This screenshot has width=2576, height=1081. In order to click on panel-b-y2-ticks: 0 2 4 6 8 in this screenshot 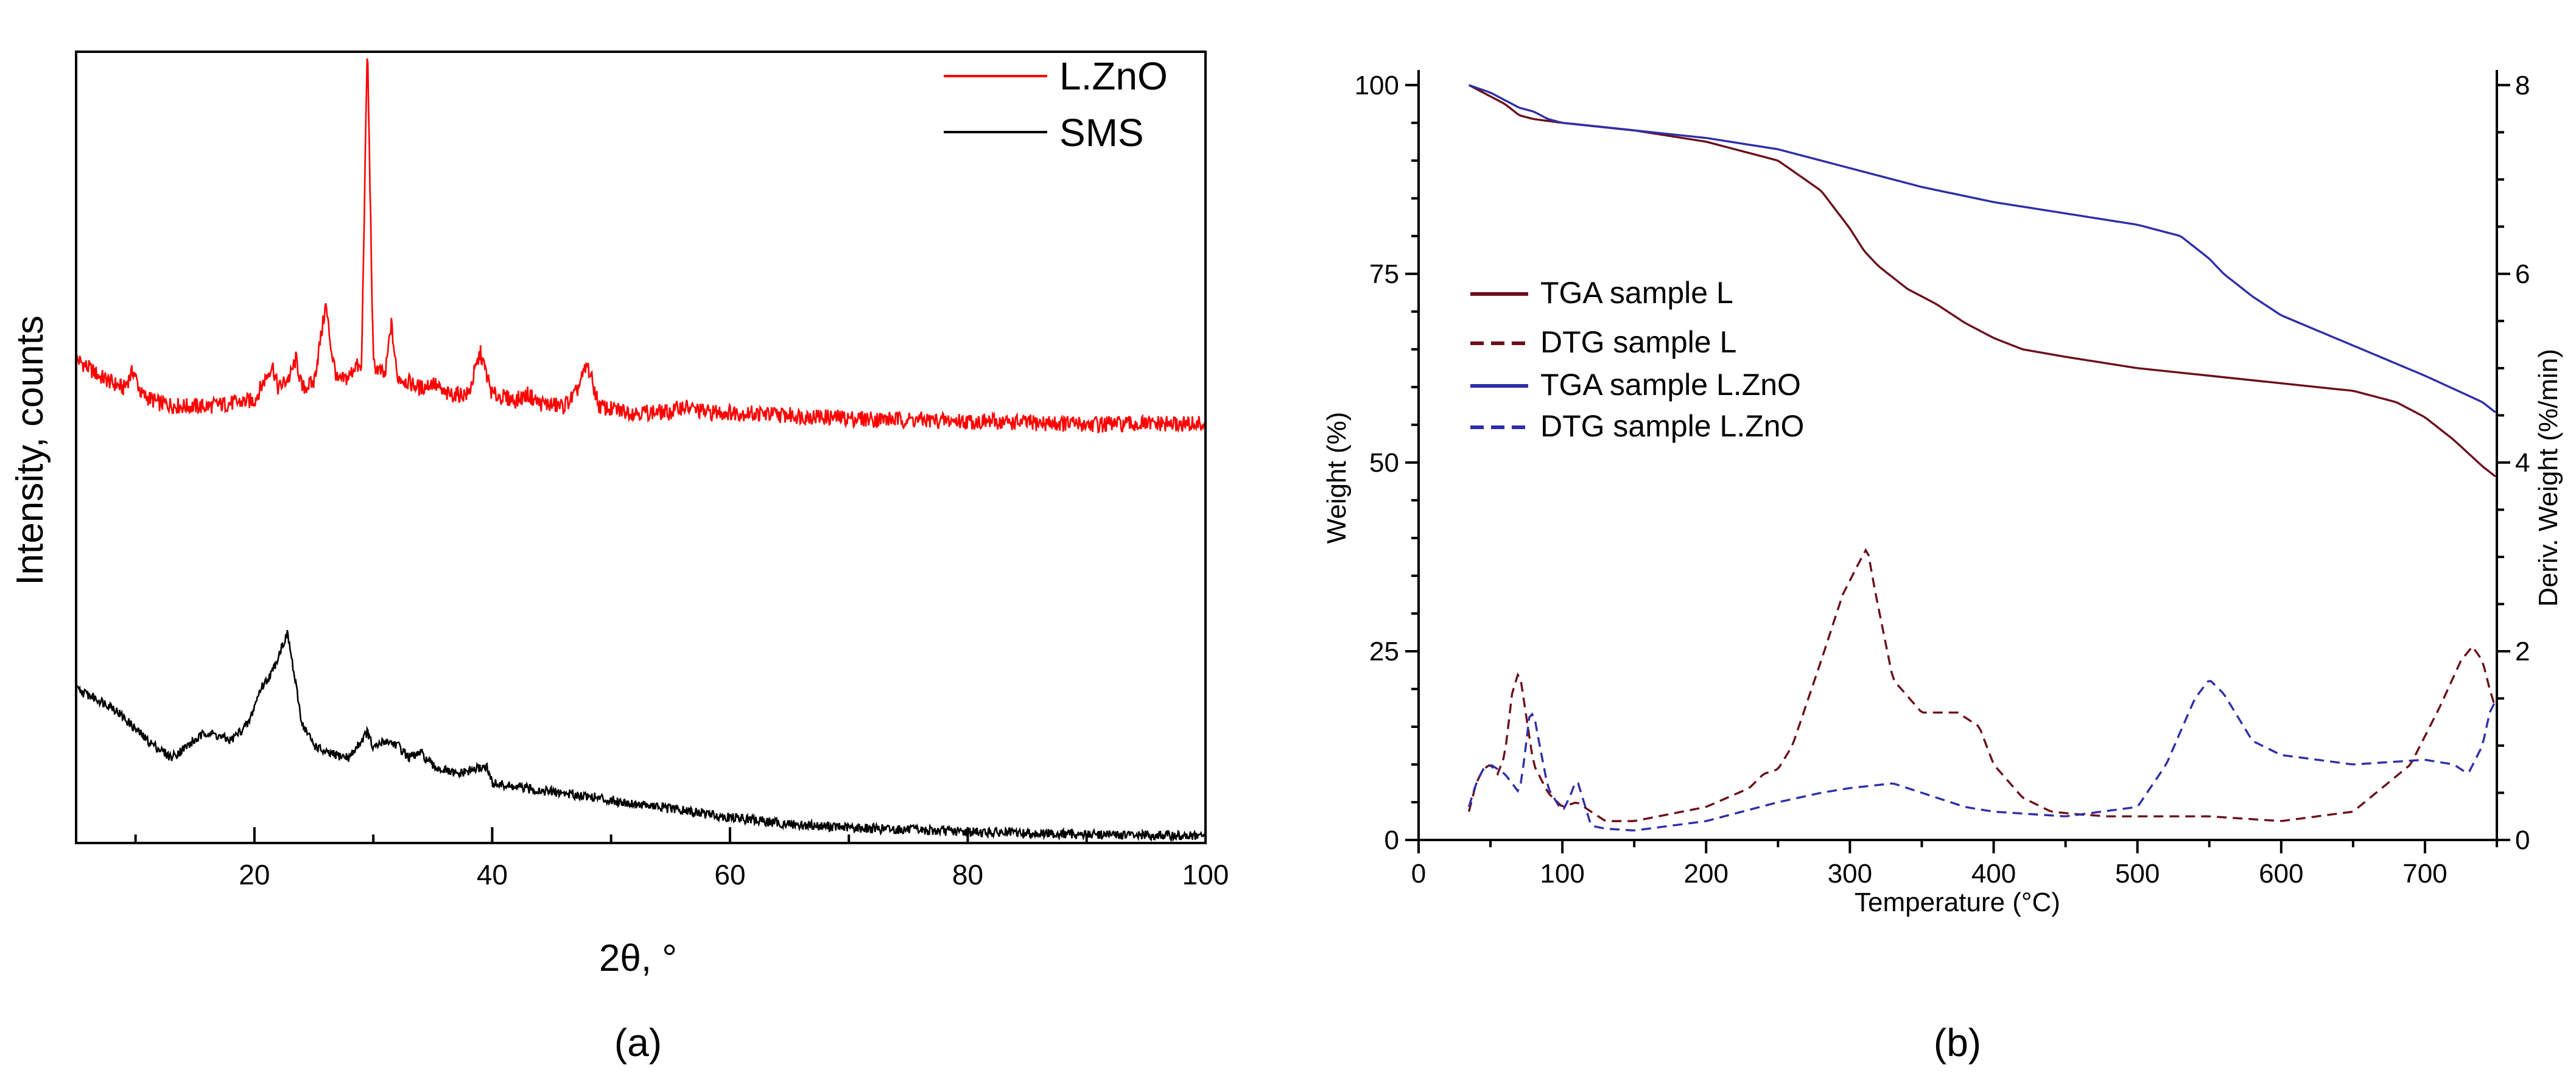, I will do `click(2513, 463)`.